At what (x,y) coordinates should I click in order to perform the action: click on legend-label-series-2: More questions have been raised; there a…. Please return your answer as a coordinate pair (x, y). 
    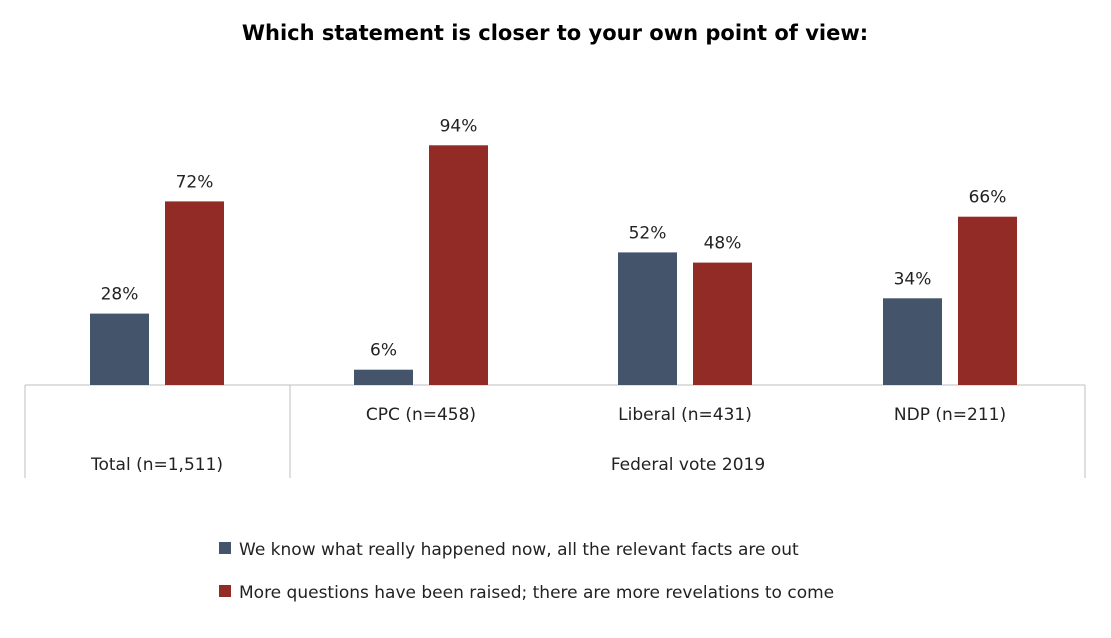
    Looking at the image, I should click on (536, 593).